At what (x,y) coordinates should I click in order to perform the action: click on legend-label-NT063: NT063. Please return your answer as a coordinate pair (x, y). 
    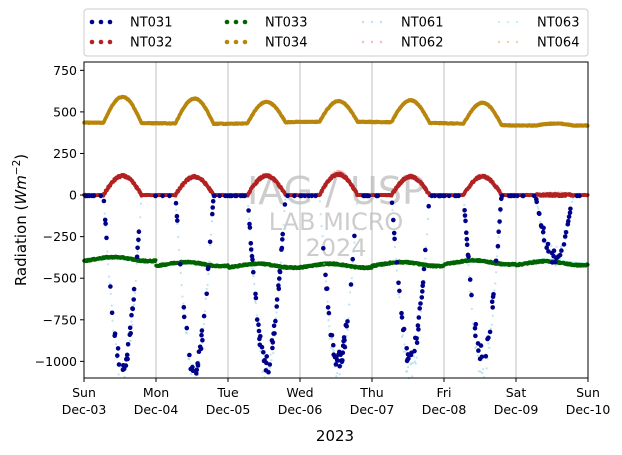
    Looking at the image, I should click on (558, 23).